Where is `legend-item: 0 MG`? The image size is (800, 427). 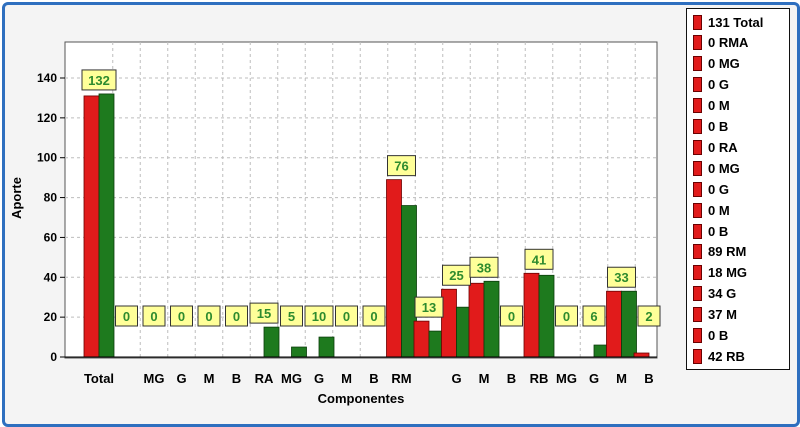
legend-item: 0 MG is located at coordinates (716, 168).